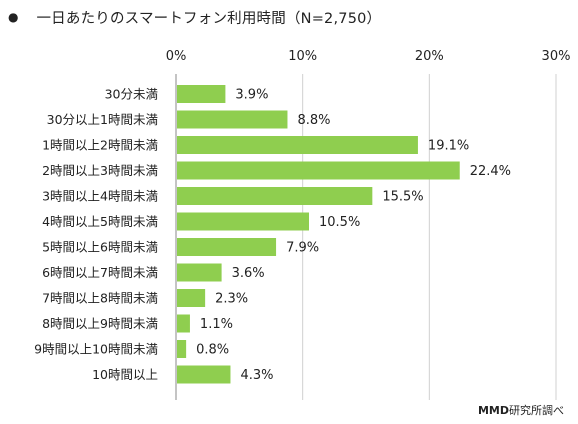 The width and height of the screenshot is (578, 424). What do you see at coordinates (231, 299) in the screenshot?
I see `value-label: 2.3%` at bounding box center [231, 299].